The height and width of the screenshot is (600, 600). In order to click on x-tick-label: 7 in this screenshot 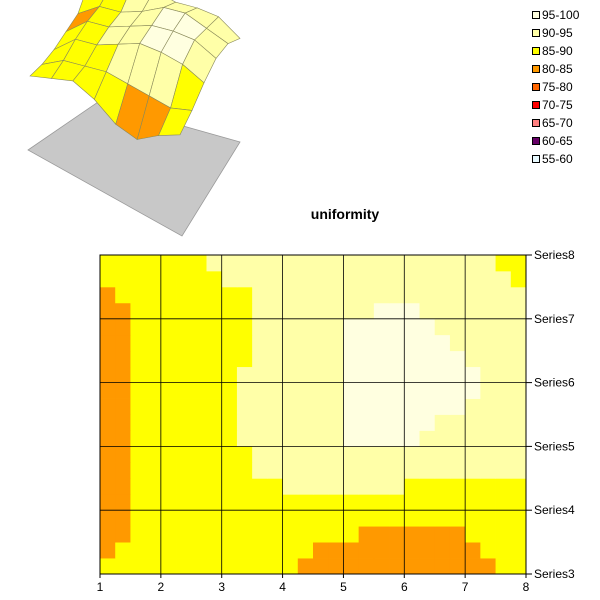, I will do `click(465, 587)`.